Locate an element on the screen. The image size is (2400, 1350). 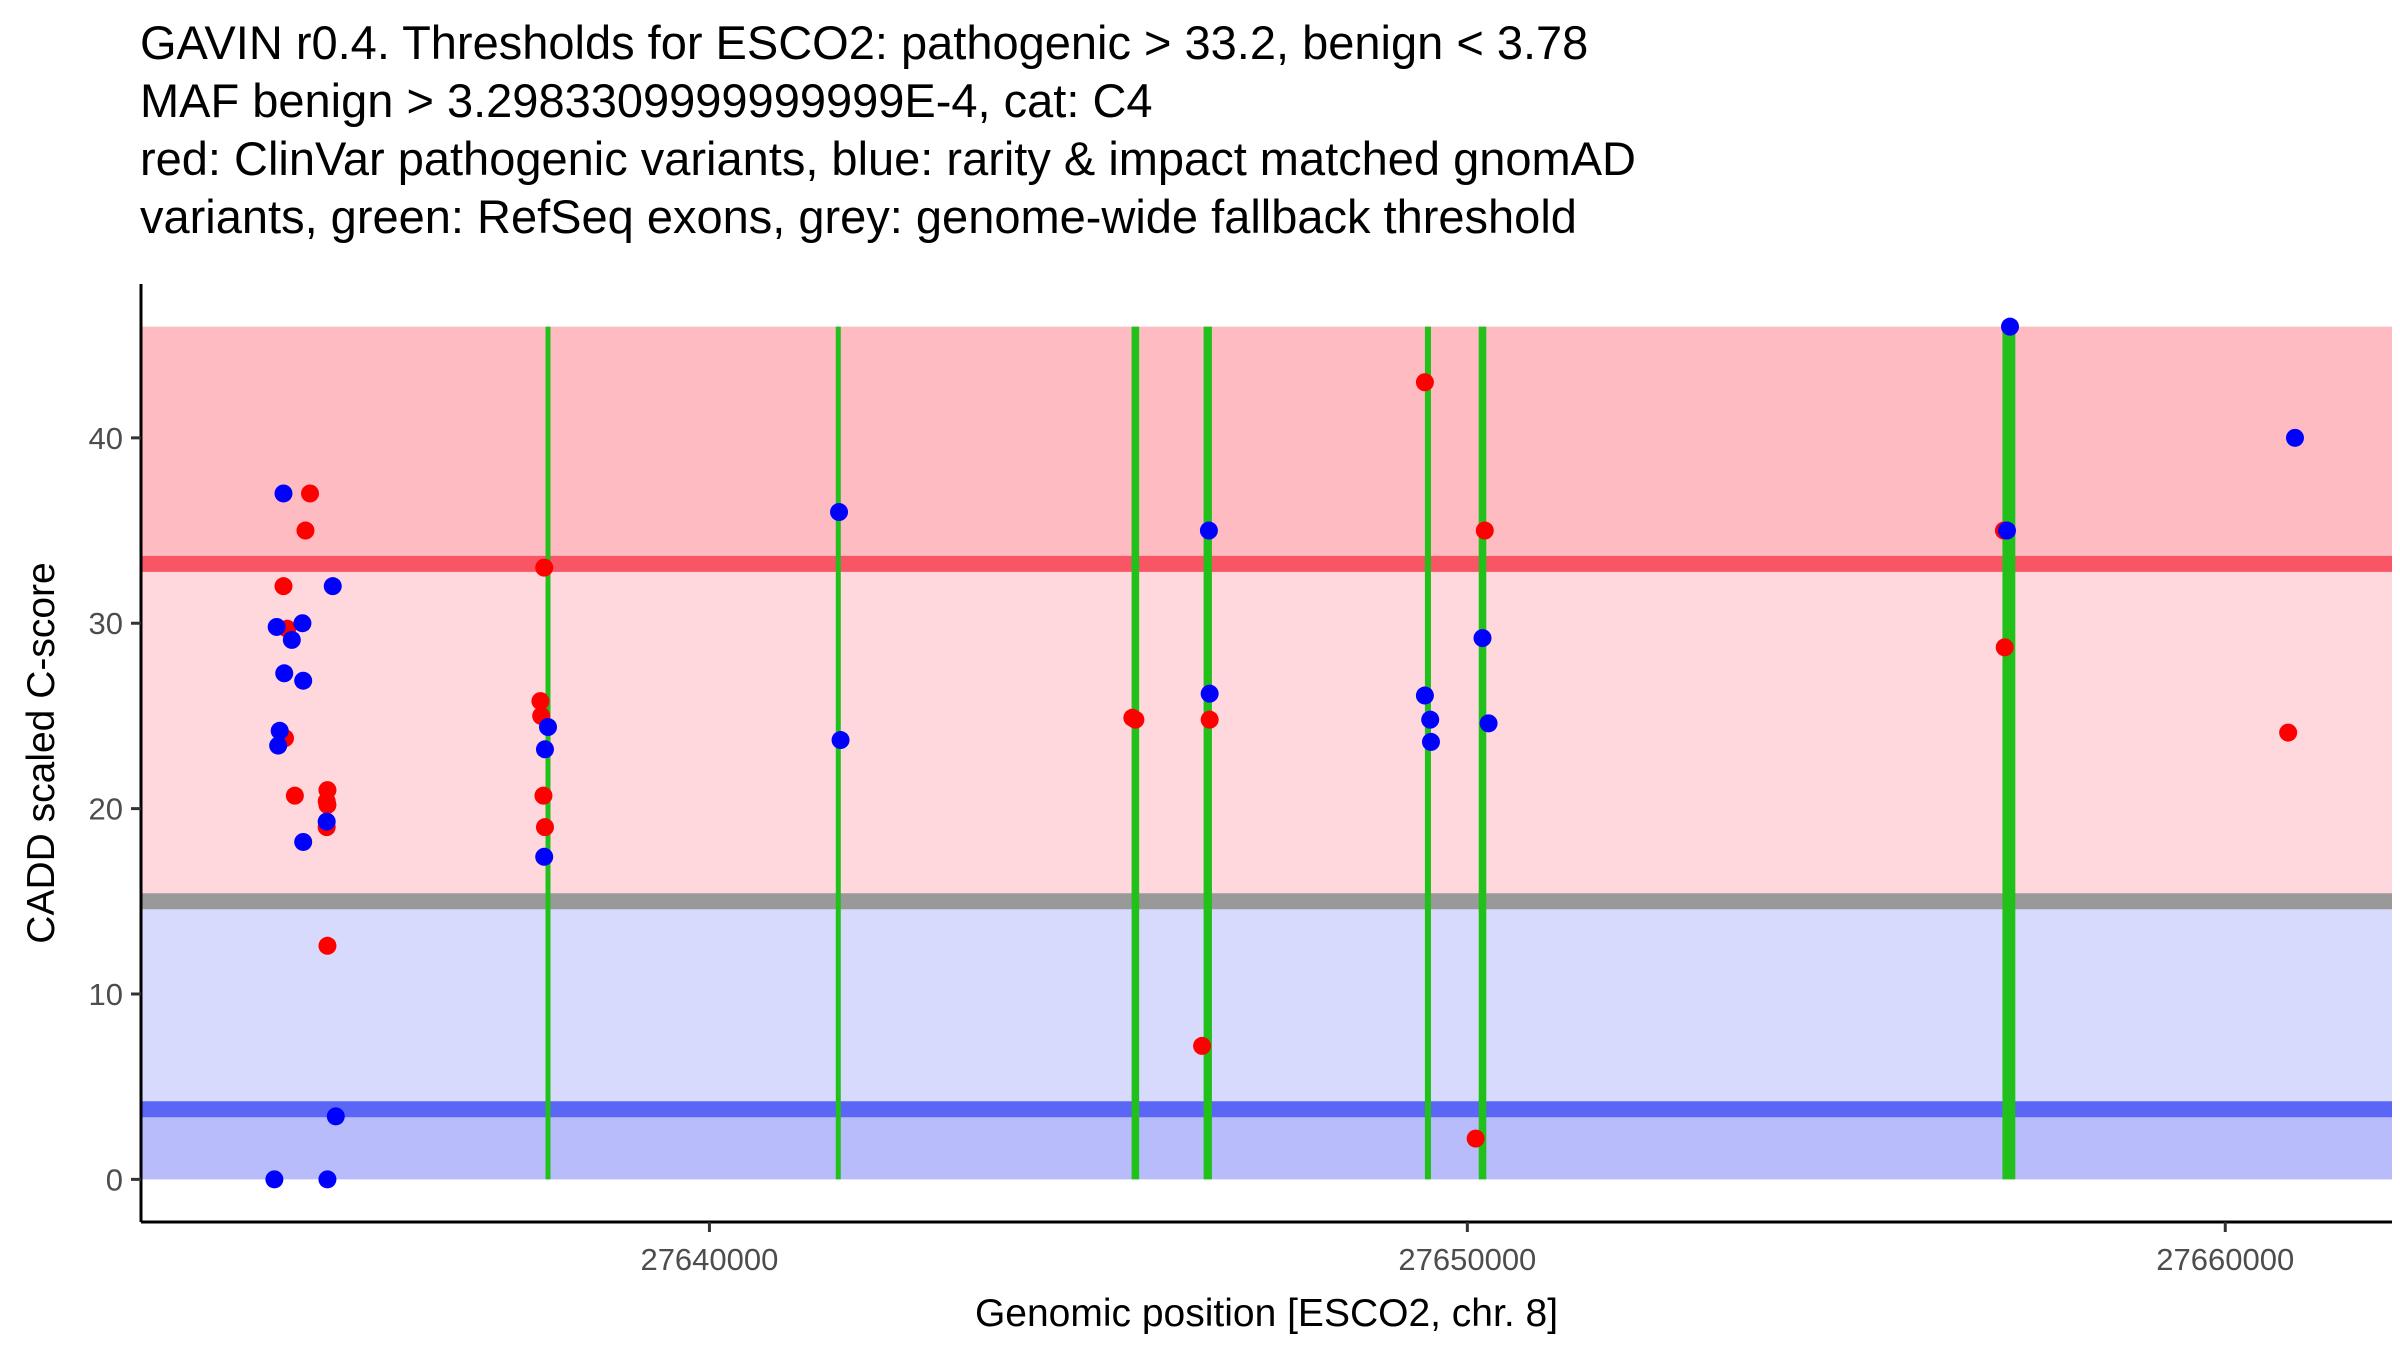
y-tick-label: 40 is located at coordinates (106, 438).